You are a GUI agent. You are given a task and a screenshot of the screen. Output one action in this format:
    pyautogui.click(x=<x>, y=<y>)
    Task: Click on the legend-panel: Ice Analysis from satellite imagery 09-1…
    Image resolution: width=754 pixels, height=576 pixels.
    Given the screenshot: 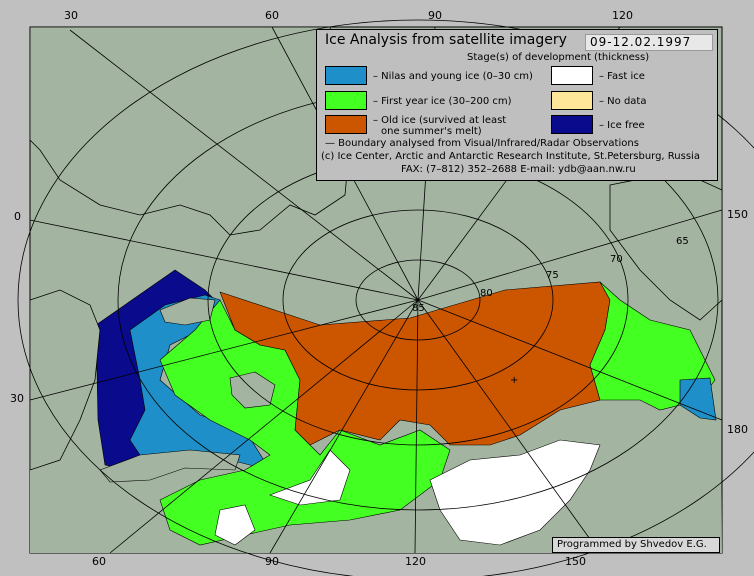 What is the action you would take?
    pyautogui.click(x=517, y=105)
    